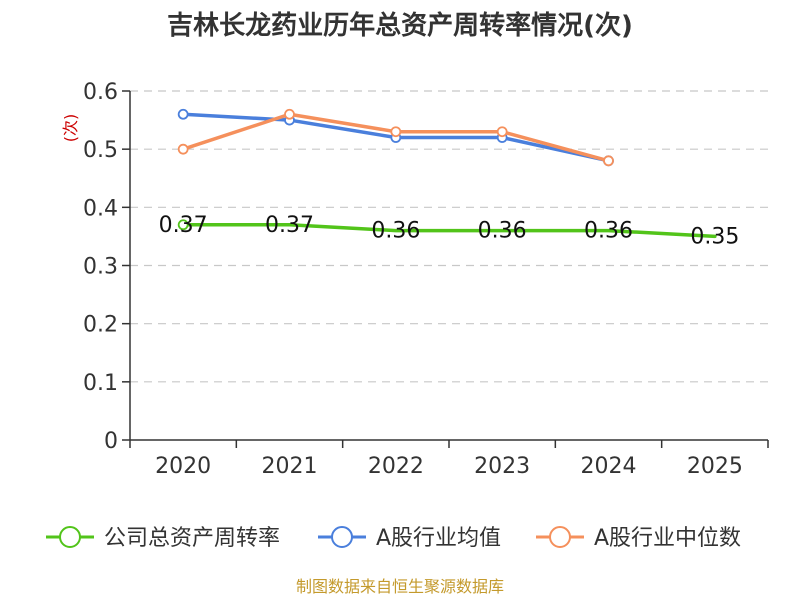 The height and width of the screenshot is (600, 800). What do you see at coordinates (502, 466) in the screenshot?
I see `x-tick-label: 2023` at bounding box center [502, 466].